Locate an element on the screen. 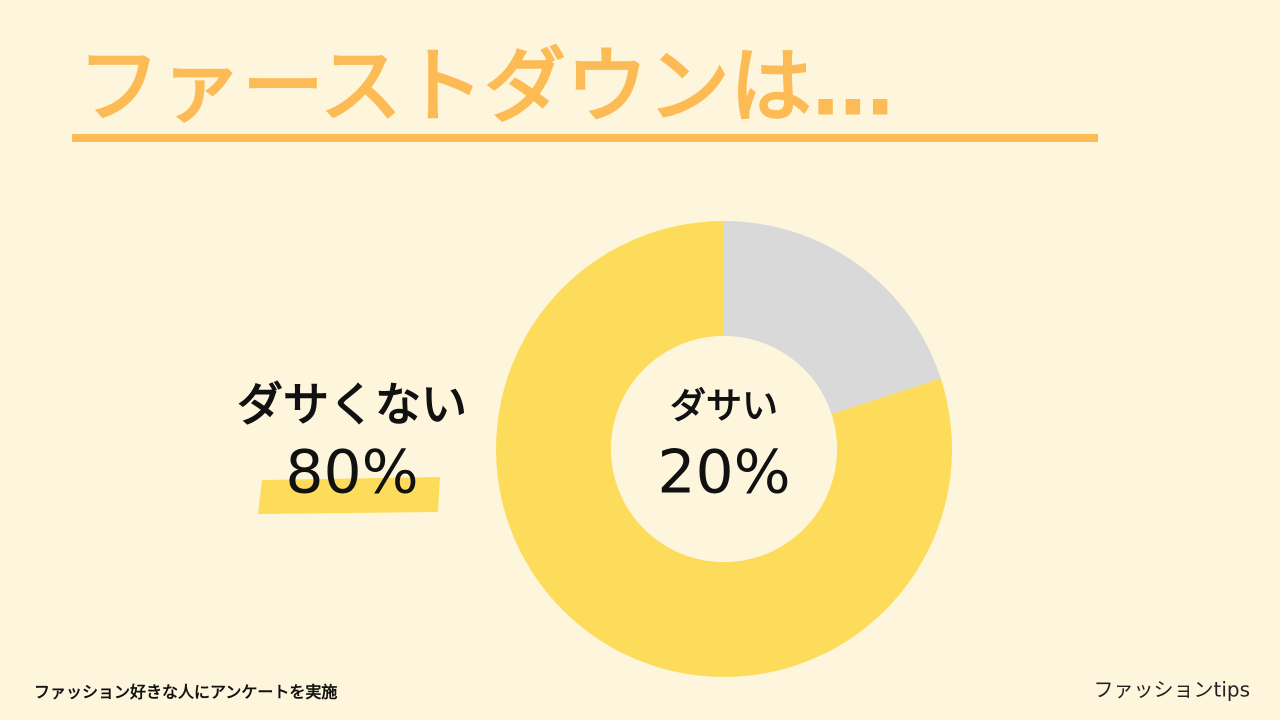 The width and height of the screenshot is (1280, 720). donut-segment is located at coordinates (832, 318).